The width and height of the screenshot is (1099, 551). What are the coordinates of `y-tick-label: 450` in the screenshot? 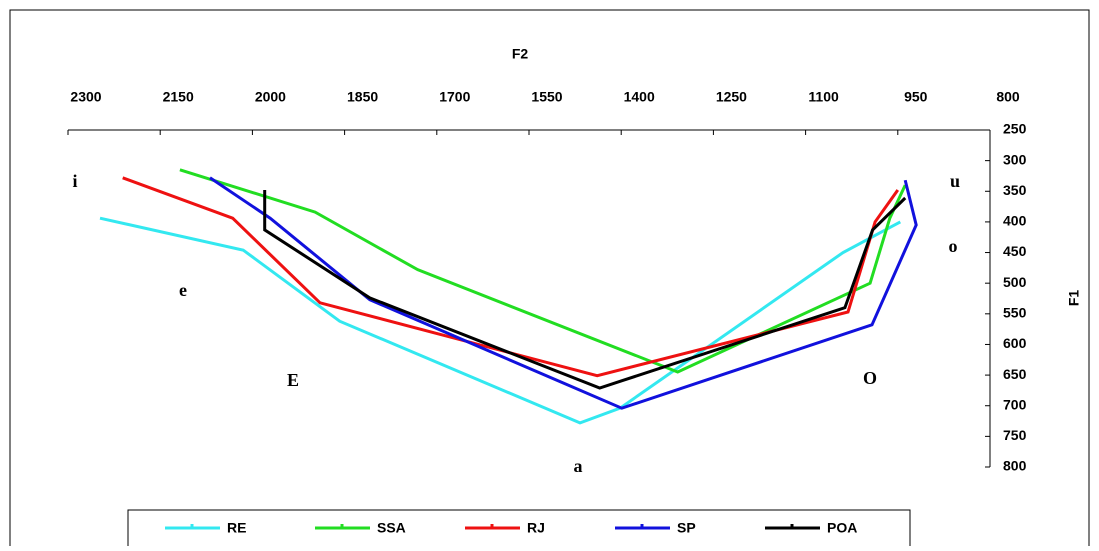 It's located at (1015, 251).